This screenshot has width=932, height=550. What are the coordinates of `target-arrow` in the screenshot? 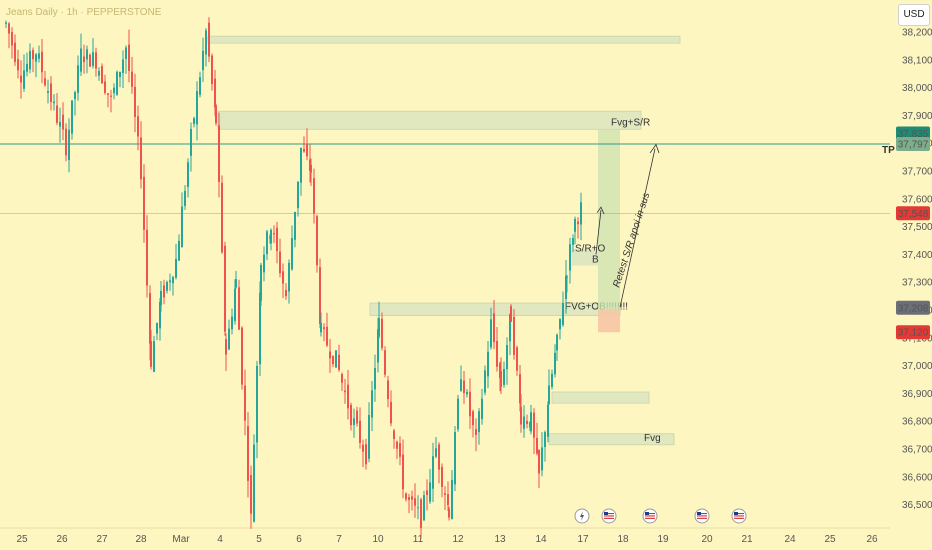 It's located at (637, 228).